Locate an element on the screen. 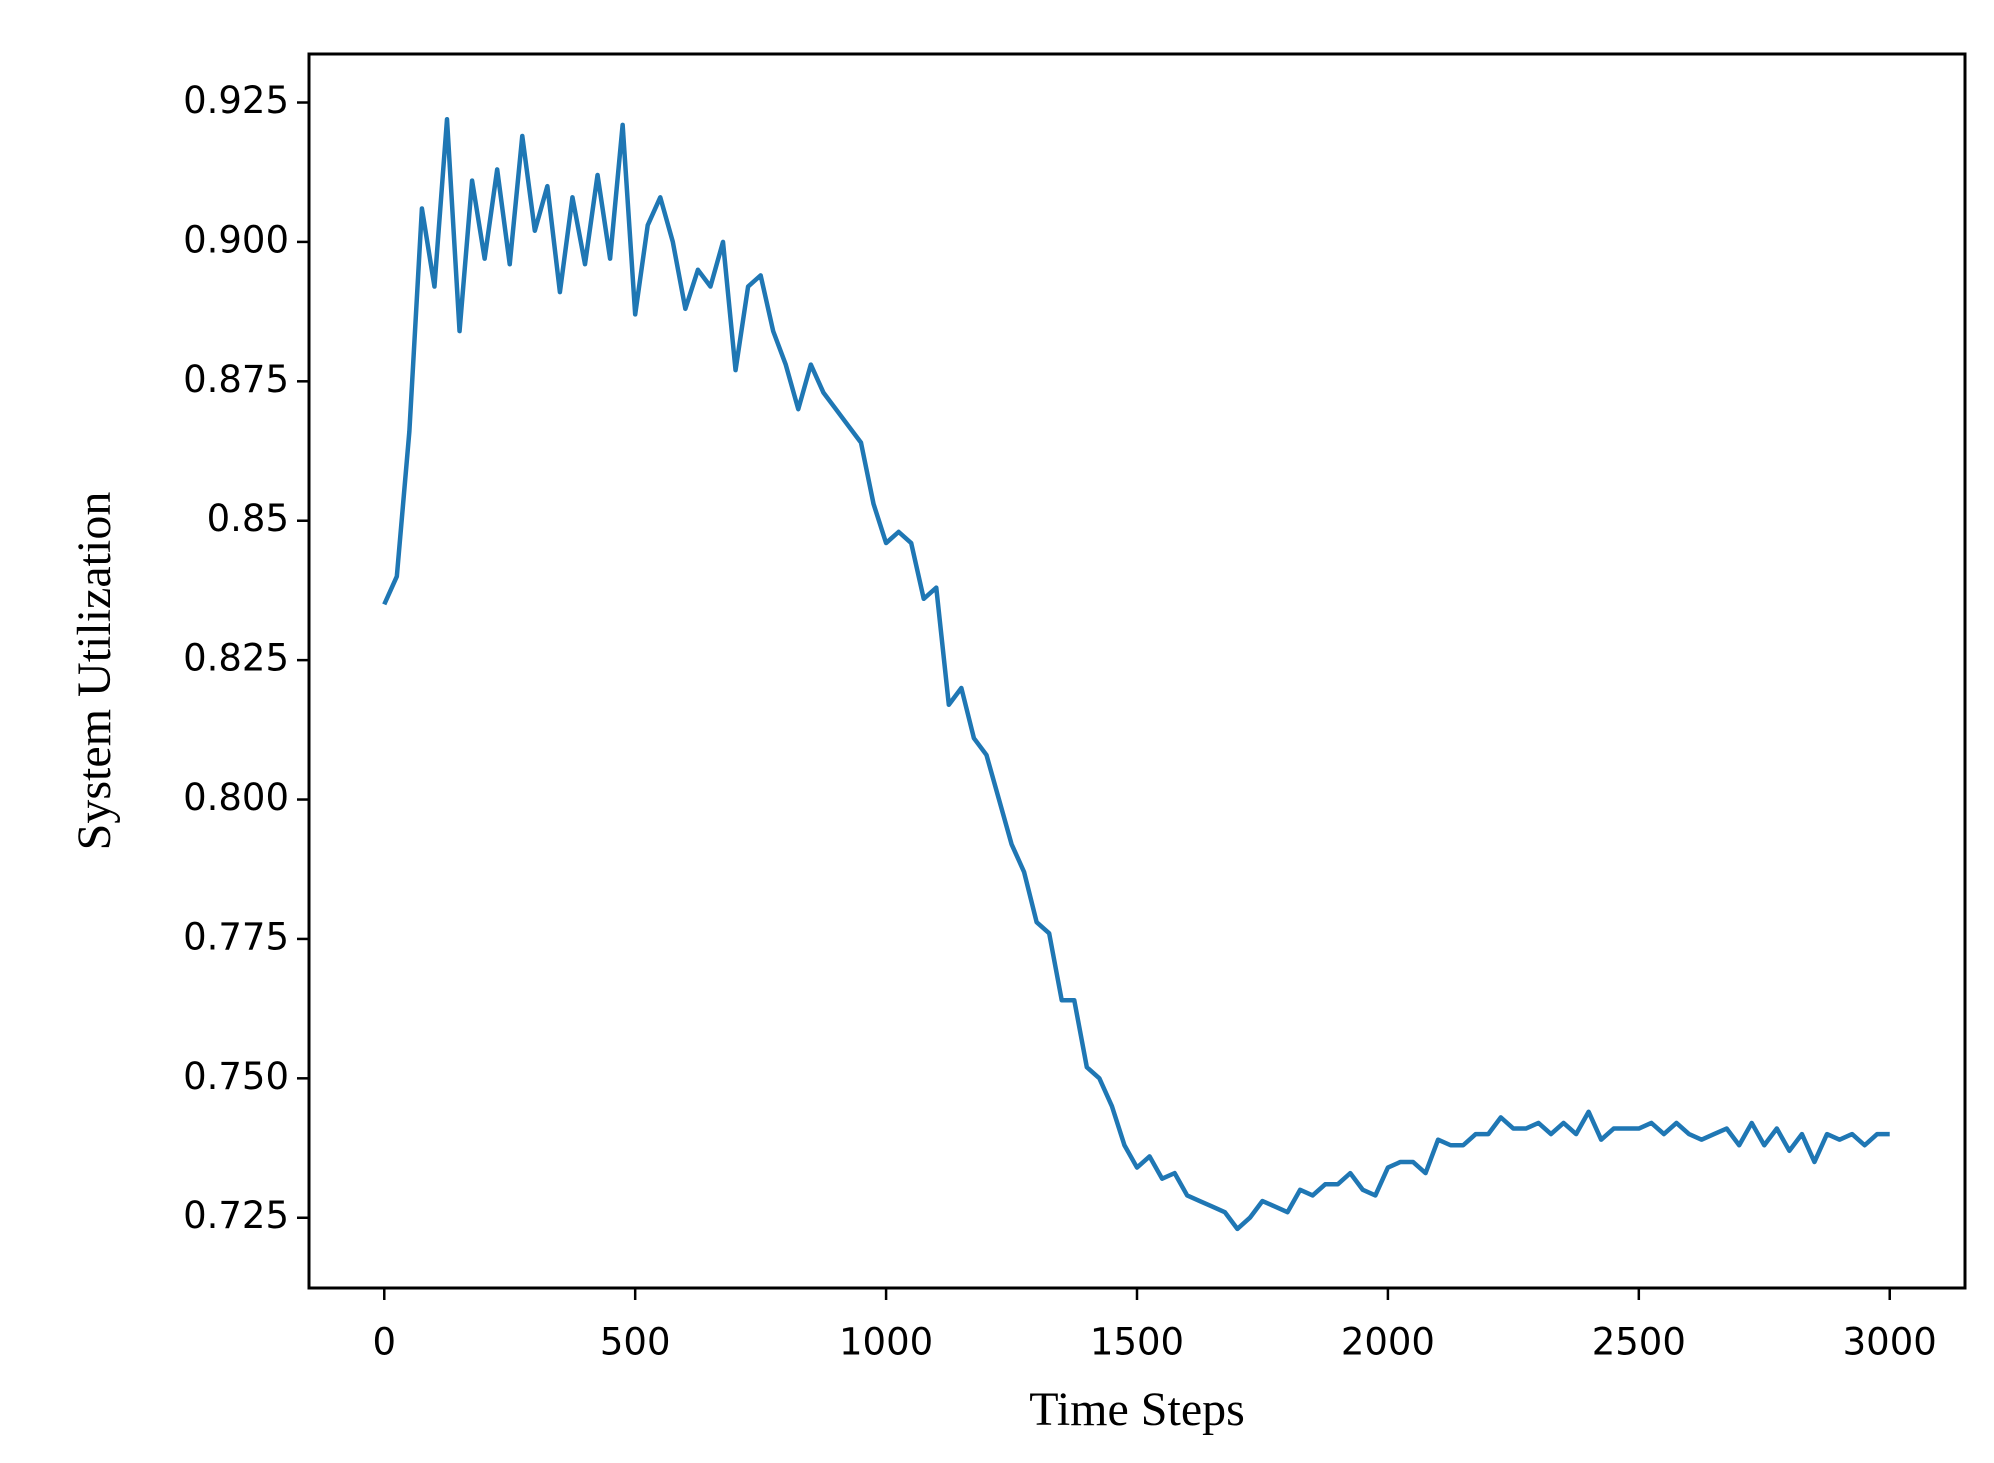 The image size is (1994, 1463). x-tick-label: 0 is located at coordinates (384, 1342).